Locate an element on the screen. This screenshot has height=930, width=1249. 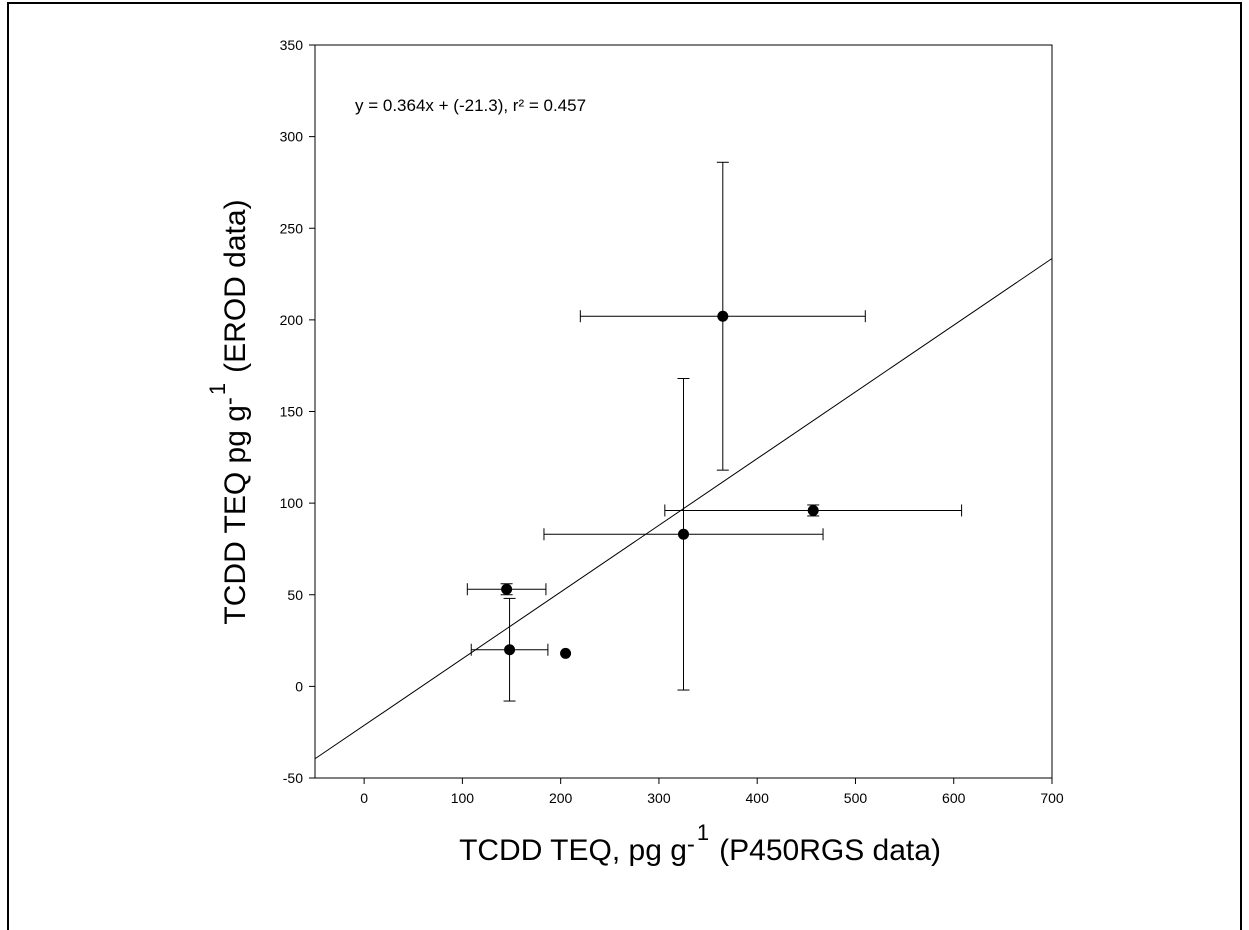
x-axis-label-part: - is located at coordinates (691, 844).